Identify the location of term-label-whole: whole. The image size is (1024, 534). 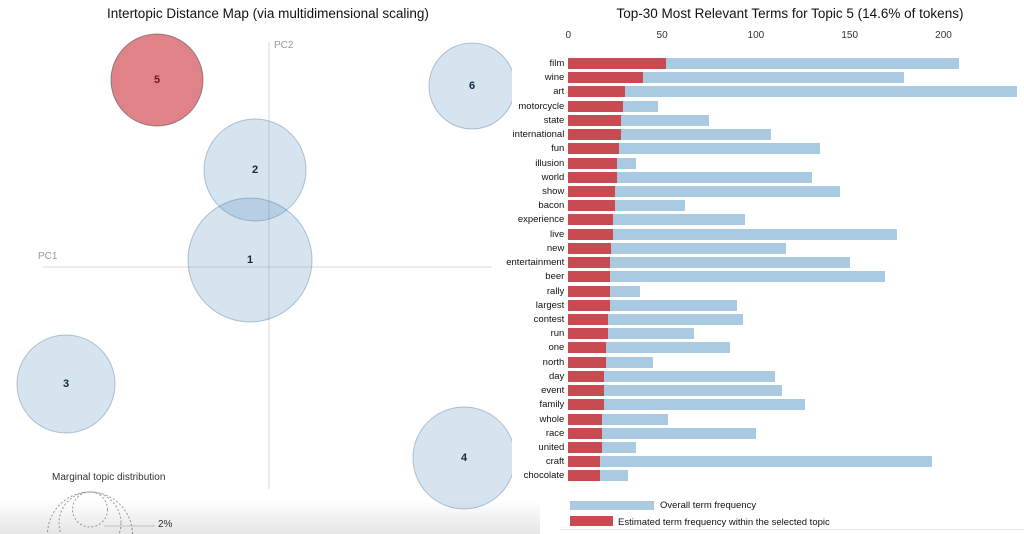
(552, 419).